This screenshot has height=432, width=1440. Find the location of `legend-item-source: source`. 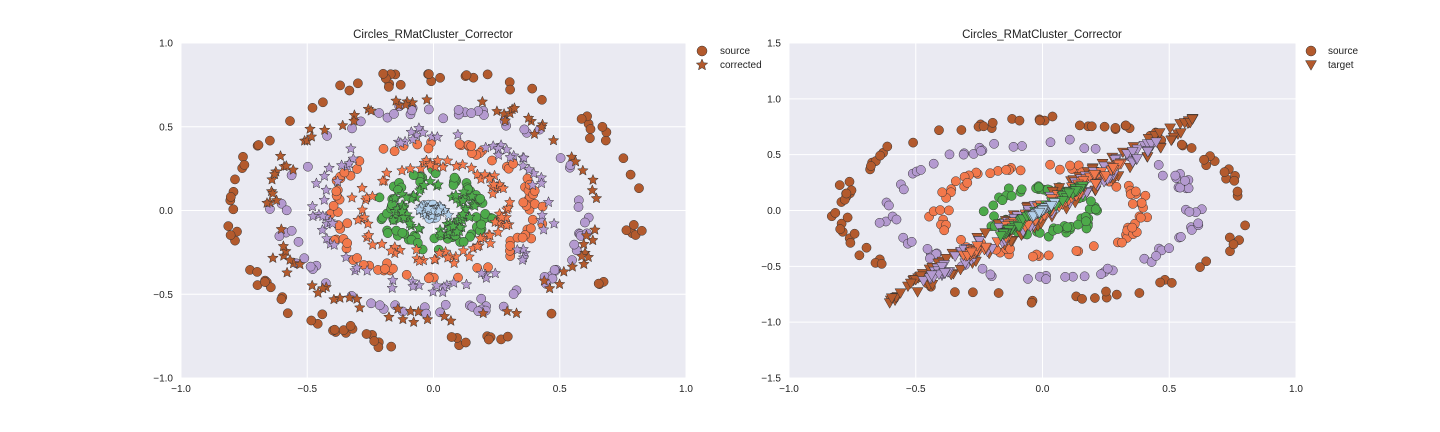

legend-item-source: source is located at coordinates (1331, 51).